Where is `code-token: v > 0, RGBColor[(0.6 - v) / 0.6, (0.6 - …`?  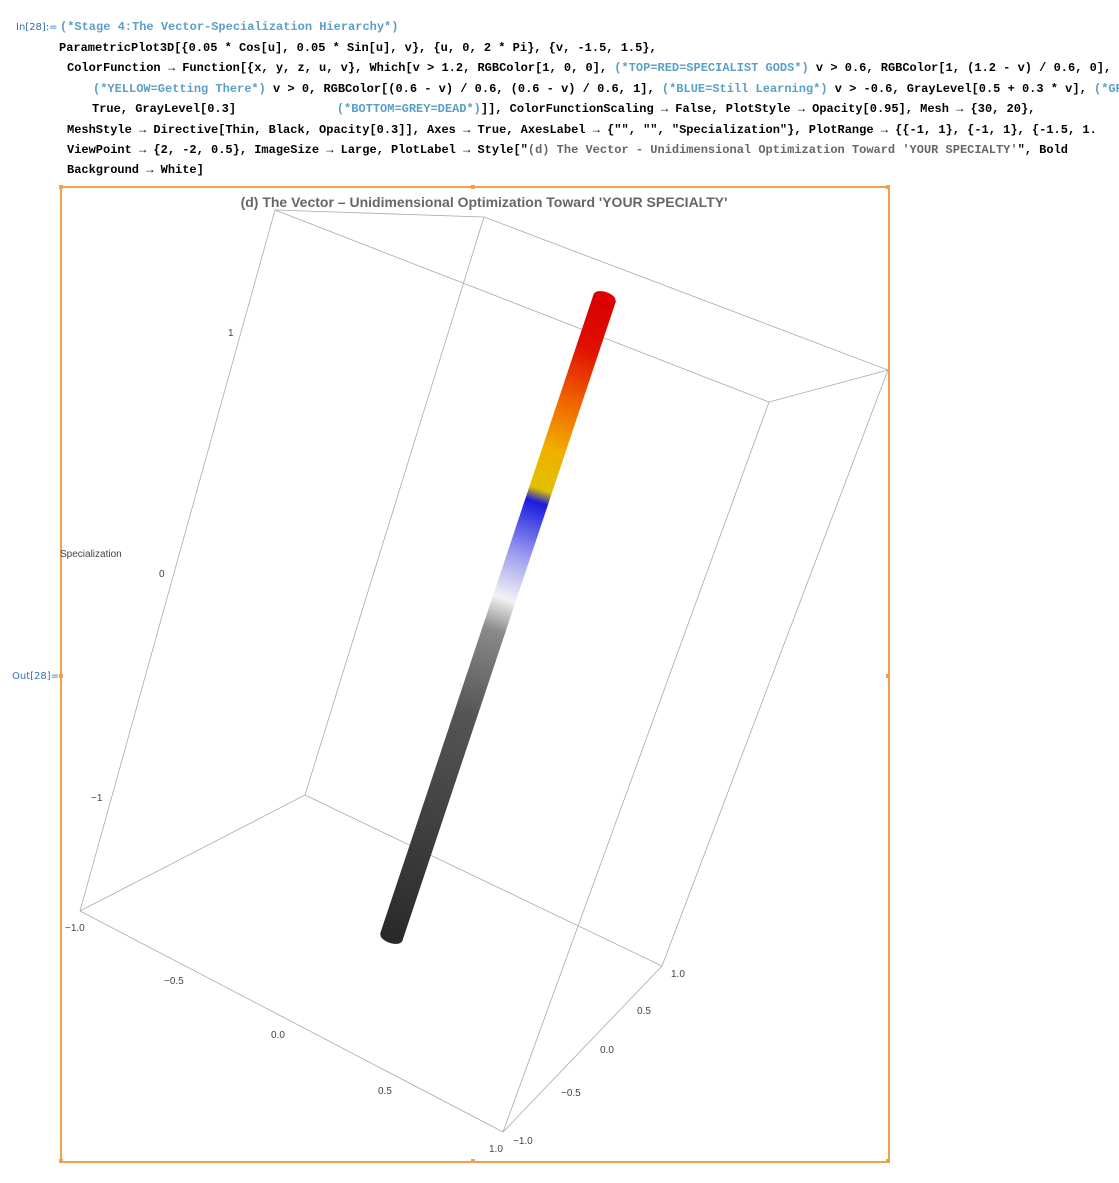
code-token: v > 0, RGBColor[(0.6 - v) / 0.6, (0.6 - … is located at coordinates (464, 89).